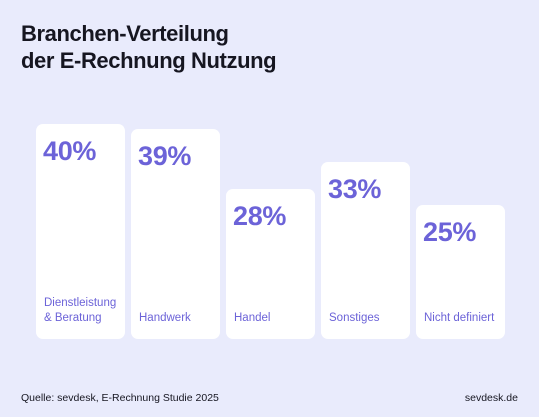  I want to click on bar-value-label: 28%, so click(260, 215).